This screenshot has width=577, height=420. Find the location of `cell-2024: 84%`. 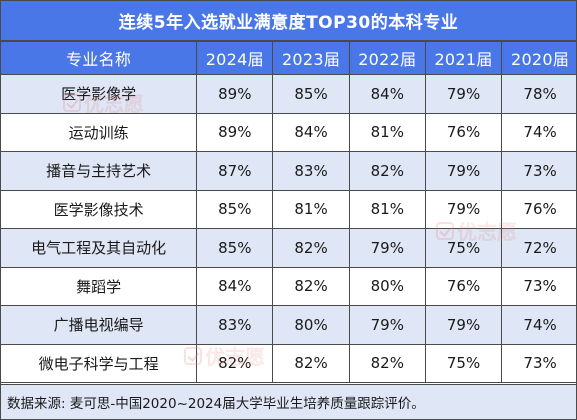

cell-2024: 84% is located at coordinates (235, 286).